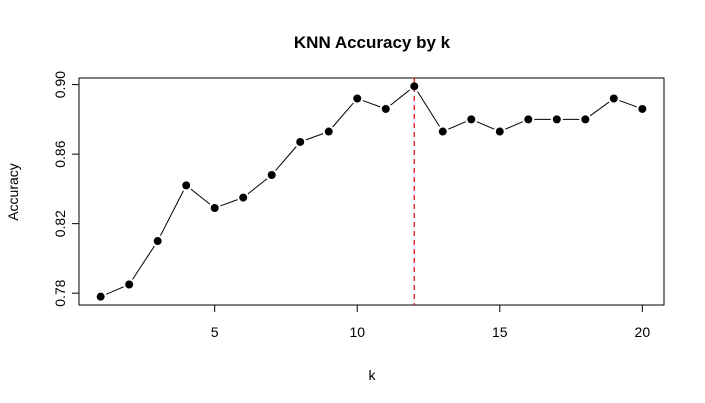 The image size is (705, 403). Describe the element at coordinates (643, 332) in the screenshot. I see `x-tick-label: 20` at that location.